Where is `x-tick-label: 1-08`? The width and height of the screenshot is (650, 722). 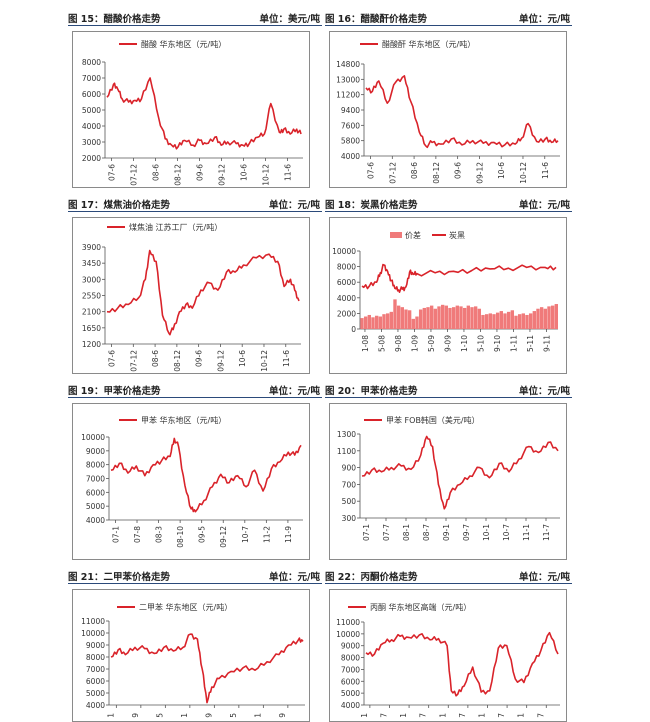
x-tick-label: 1-08 is located at coordinates (365, 343).